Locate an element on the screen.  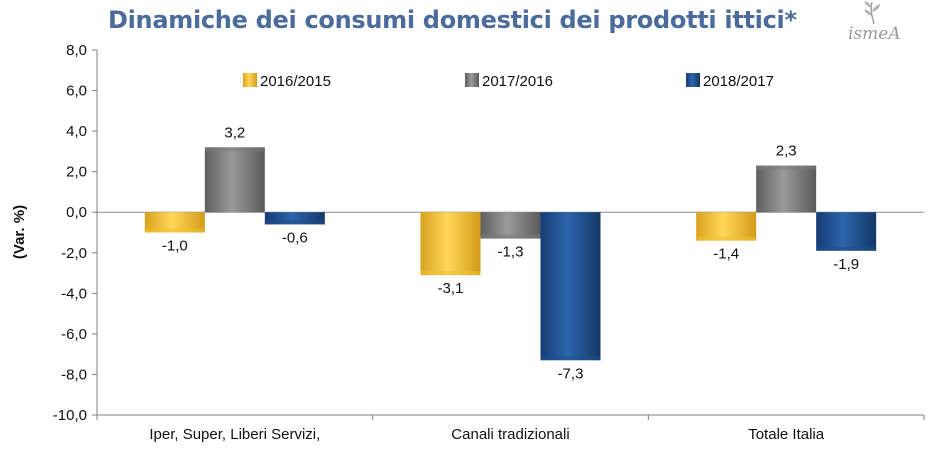
legend-label: 2018/2017 is located at coordinates (738, 81).